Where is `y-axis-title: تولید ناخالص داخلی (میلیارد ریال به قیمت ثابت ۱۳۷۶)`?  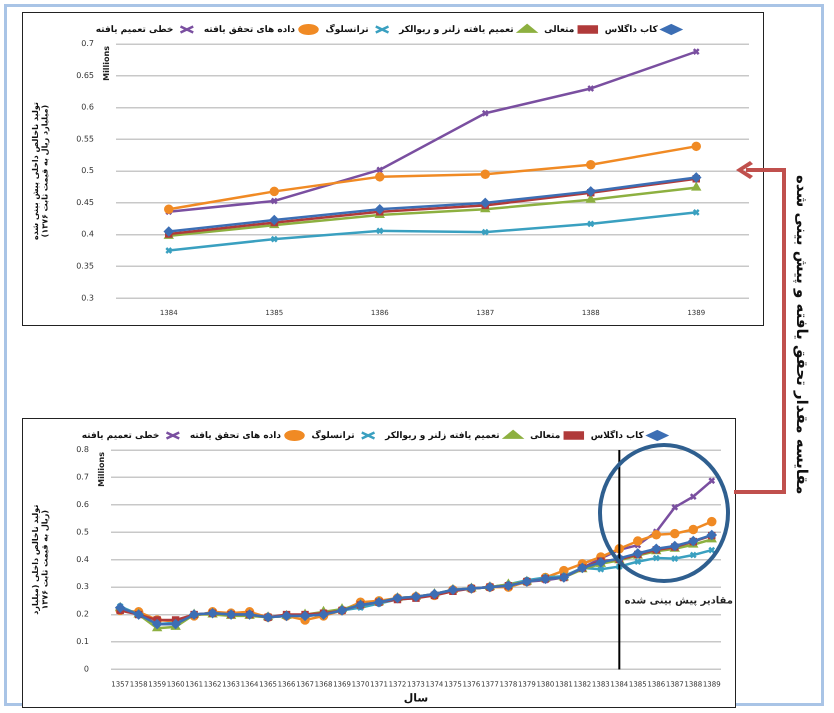
y-axis-title: تولید ناخالص داخلی (میلیارد ریال به قیمت ثابت ۱۳۷۶) is located at coordinates (40, 559).